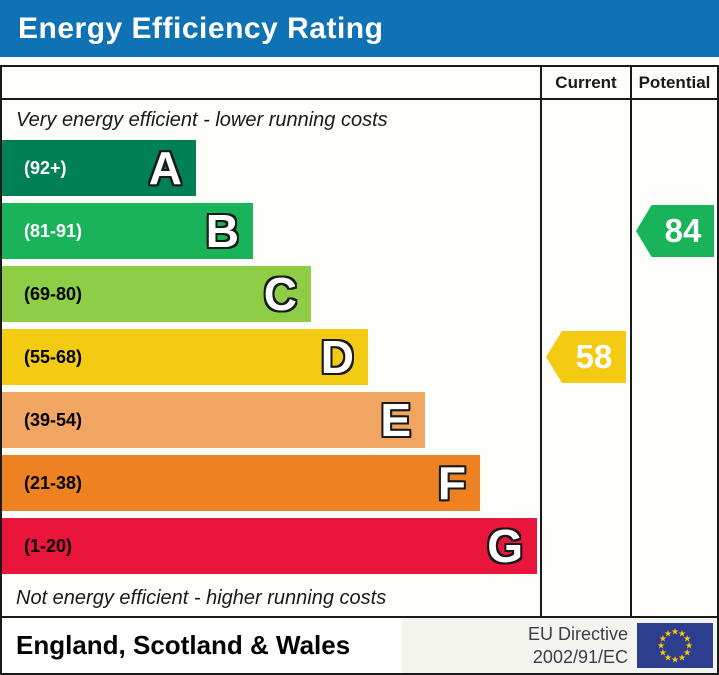 This screenshot has width=719, height=675. What do you see at coordinates (185, 357) in the screenshot?
I see `band-bar-d: (55-68) D` at bounding box center [185, 357].